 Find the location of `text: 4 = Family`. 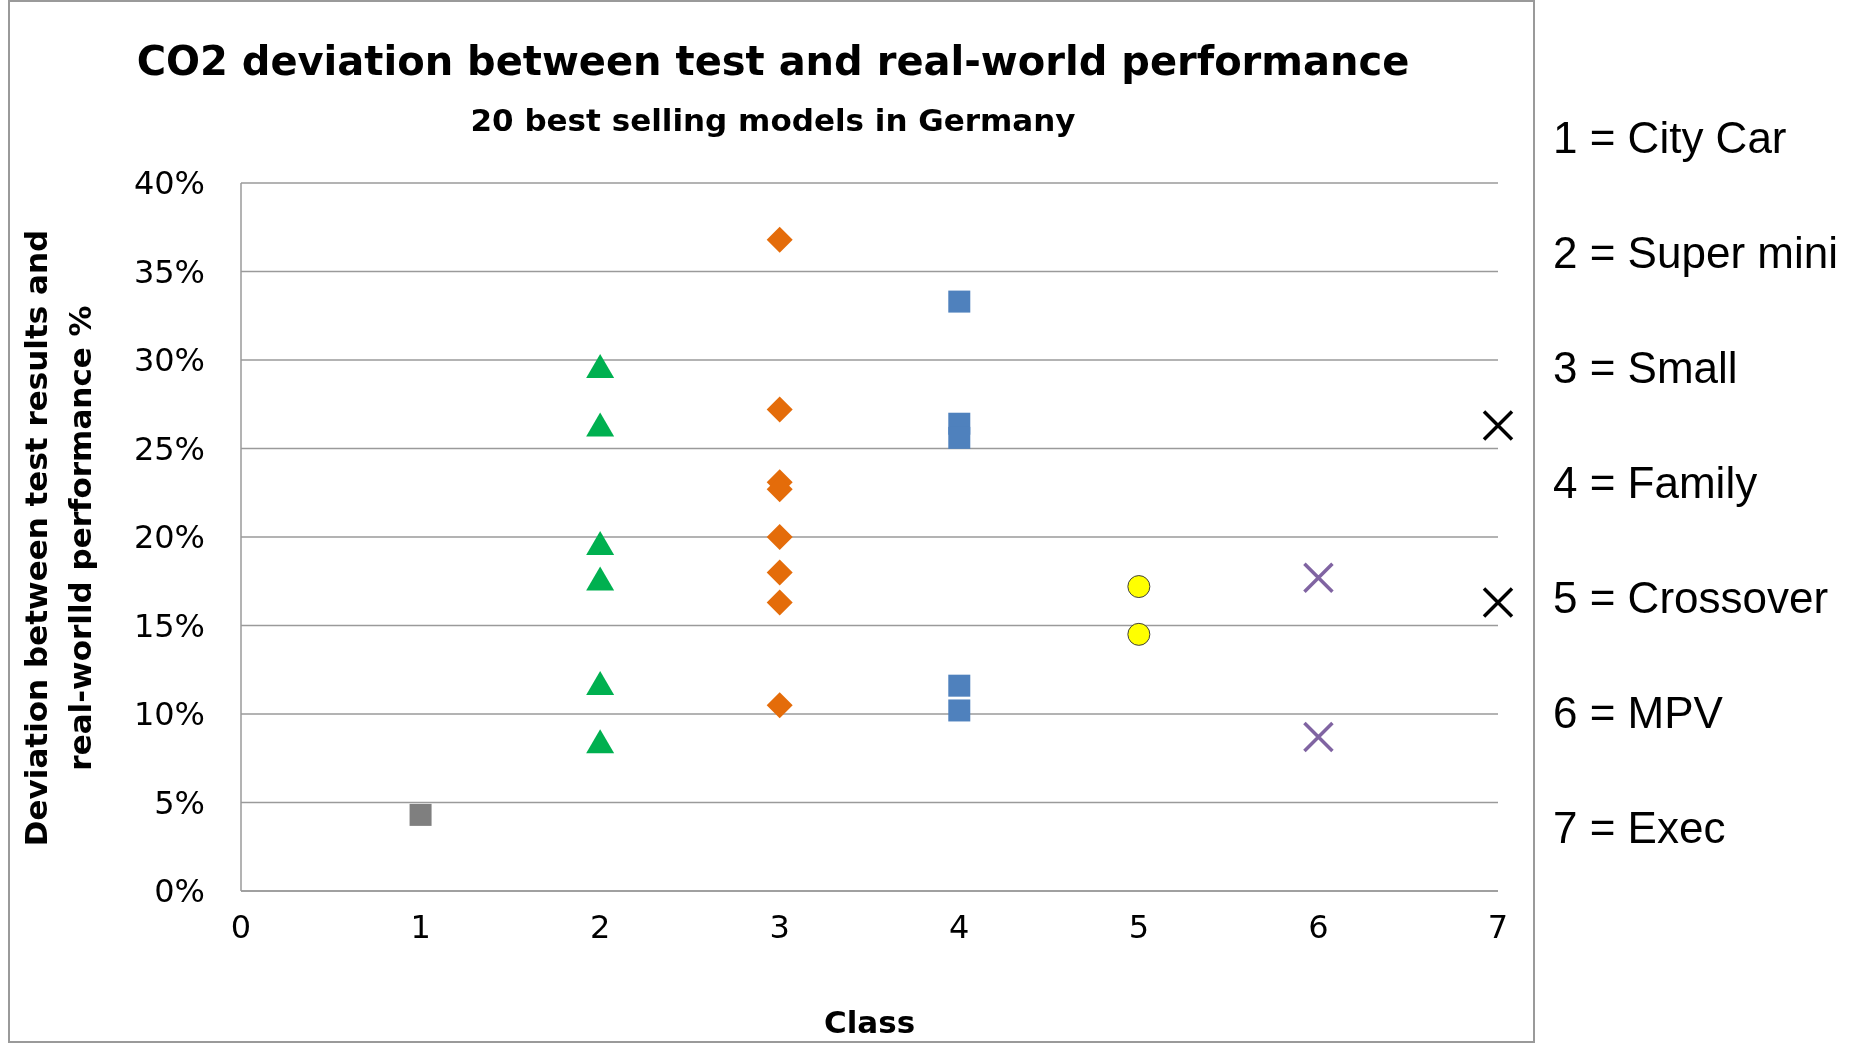

text: 4 = Family is located at coordinates (1655, 483).